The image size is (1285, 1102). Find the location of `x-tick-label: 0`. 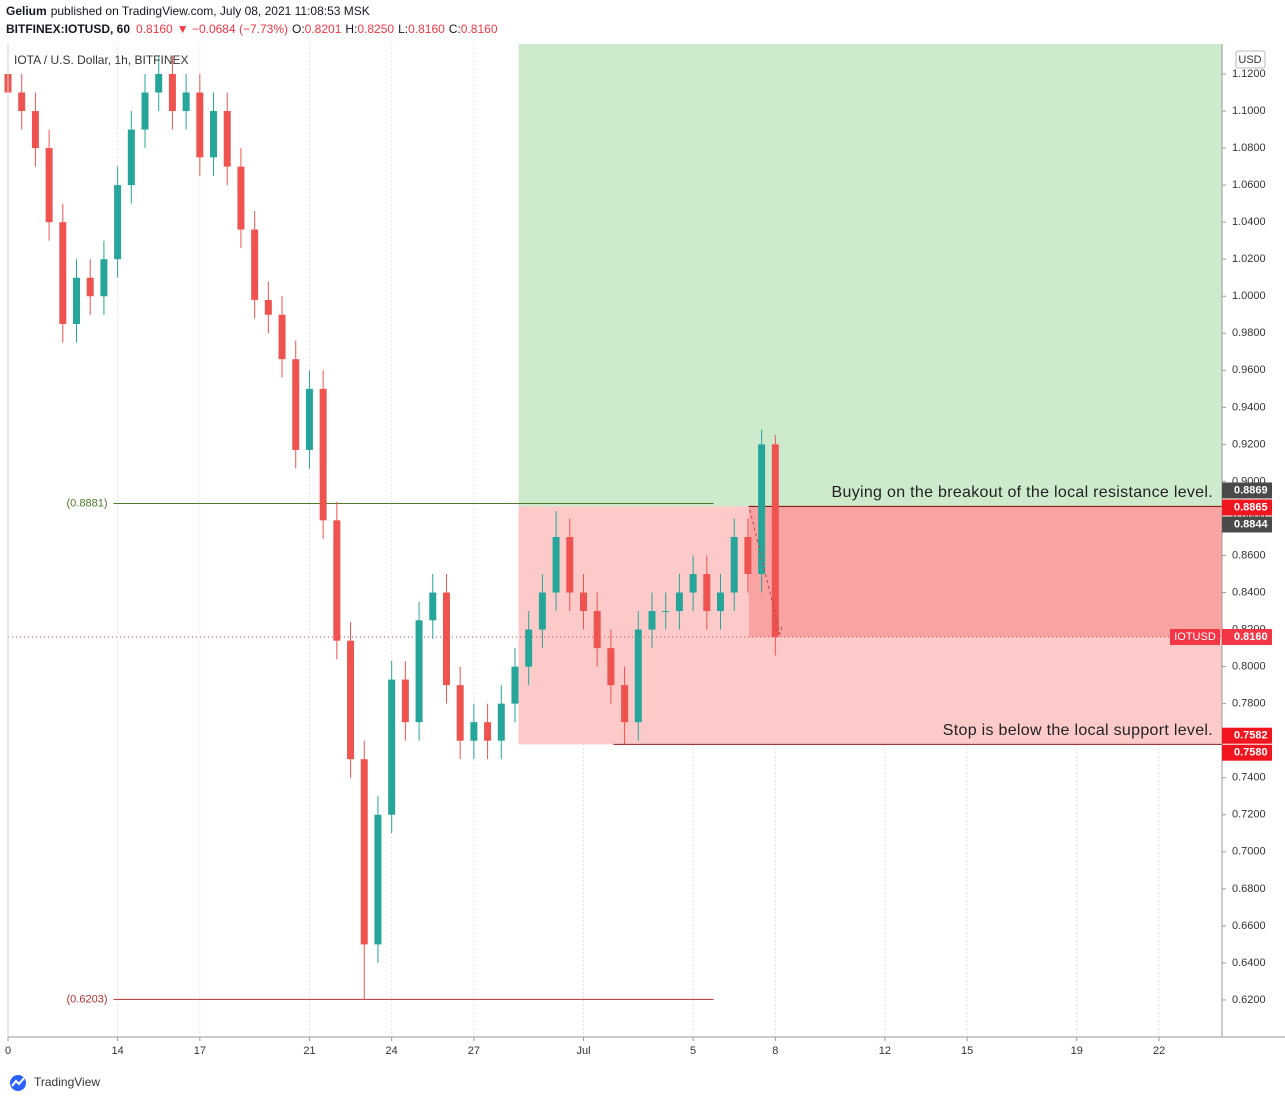

x-tick-label: 0 is located at coordinates (8, 1051).